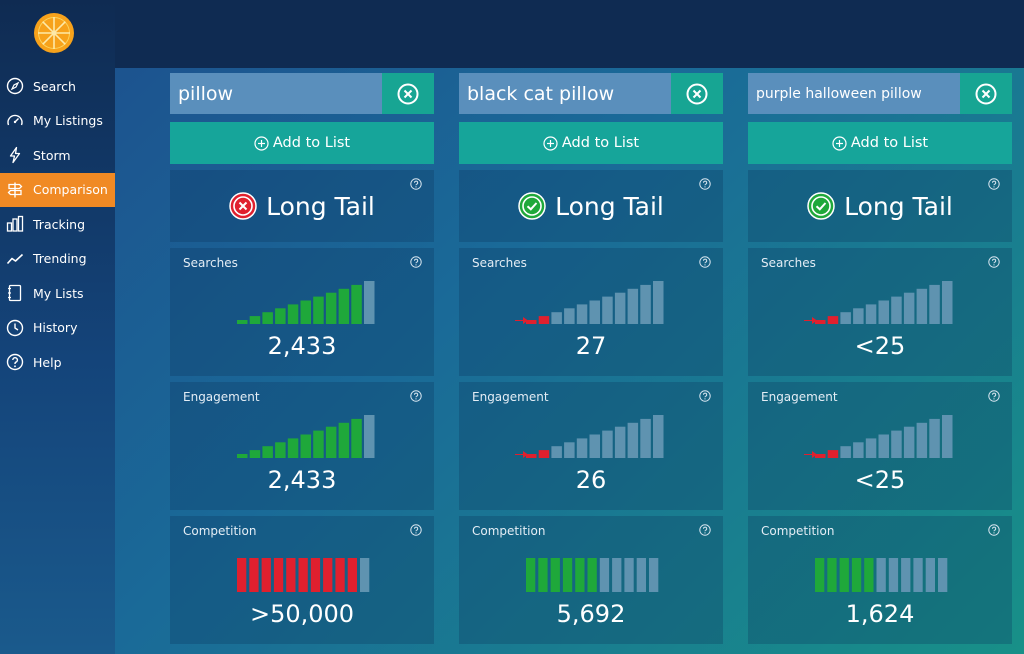 The height and width of the screenshot is (654, 1024). Describe the element at coordinates (57, 293) in the screenshot. I see `sidebar-item-my-lists: My Lists` at that location.